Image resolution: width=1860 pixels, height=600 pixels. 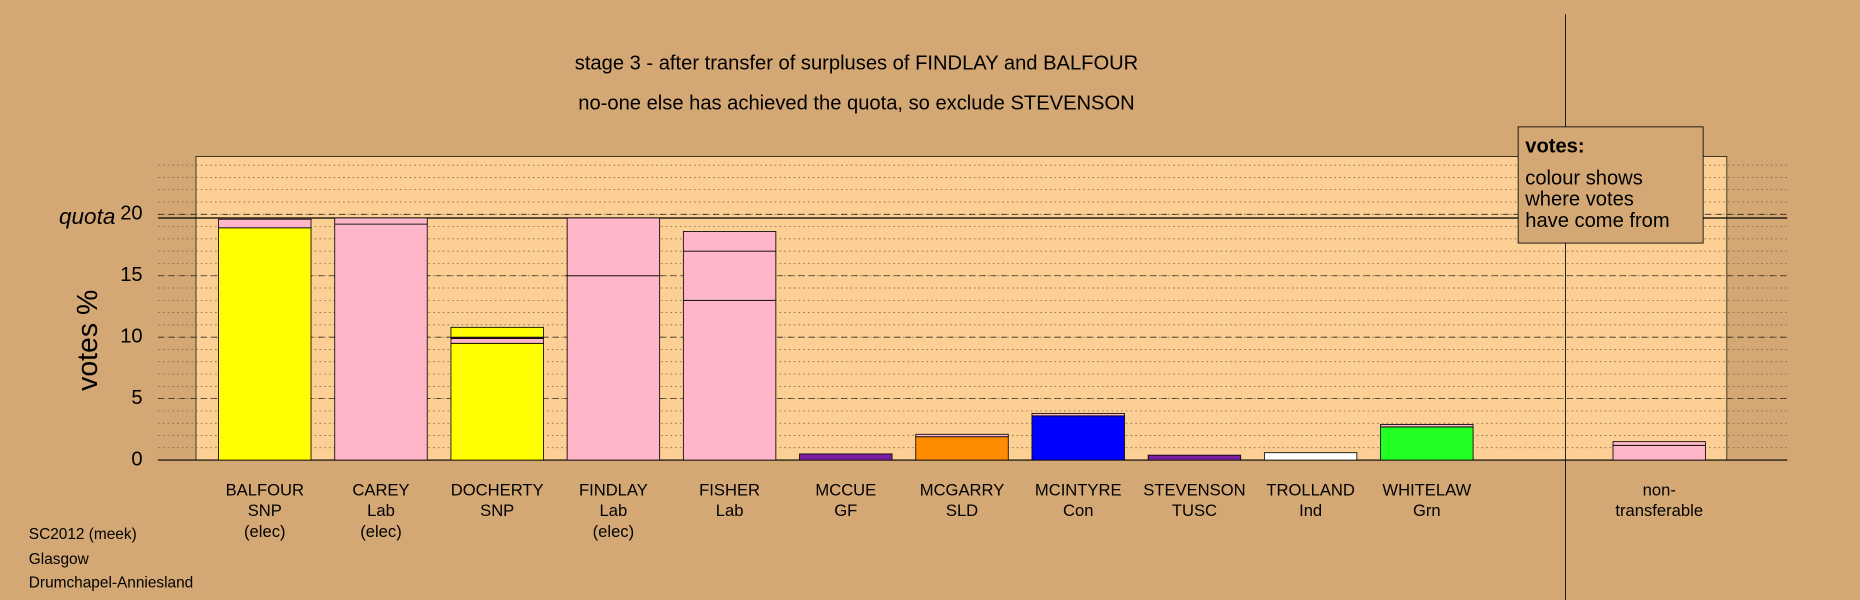 What do you see at coordinates (1426, 489) in the screenshot?
I see `x-tick-label: WHITELAW` at bounding box center [1426, 489].